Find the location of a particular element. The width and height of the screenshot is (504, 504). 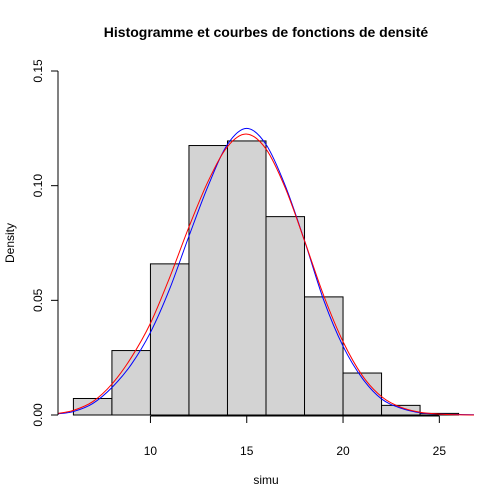

y-tick-label-1: 0.05 is located at coordinates (38, 300).